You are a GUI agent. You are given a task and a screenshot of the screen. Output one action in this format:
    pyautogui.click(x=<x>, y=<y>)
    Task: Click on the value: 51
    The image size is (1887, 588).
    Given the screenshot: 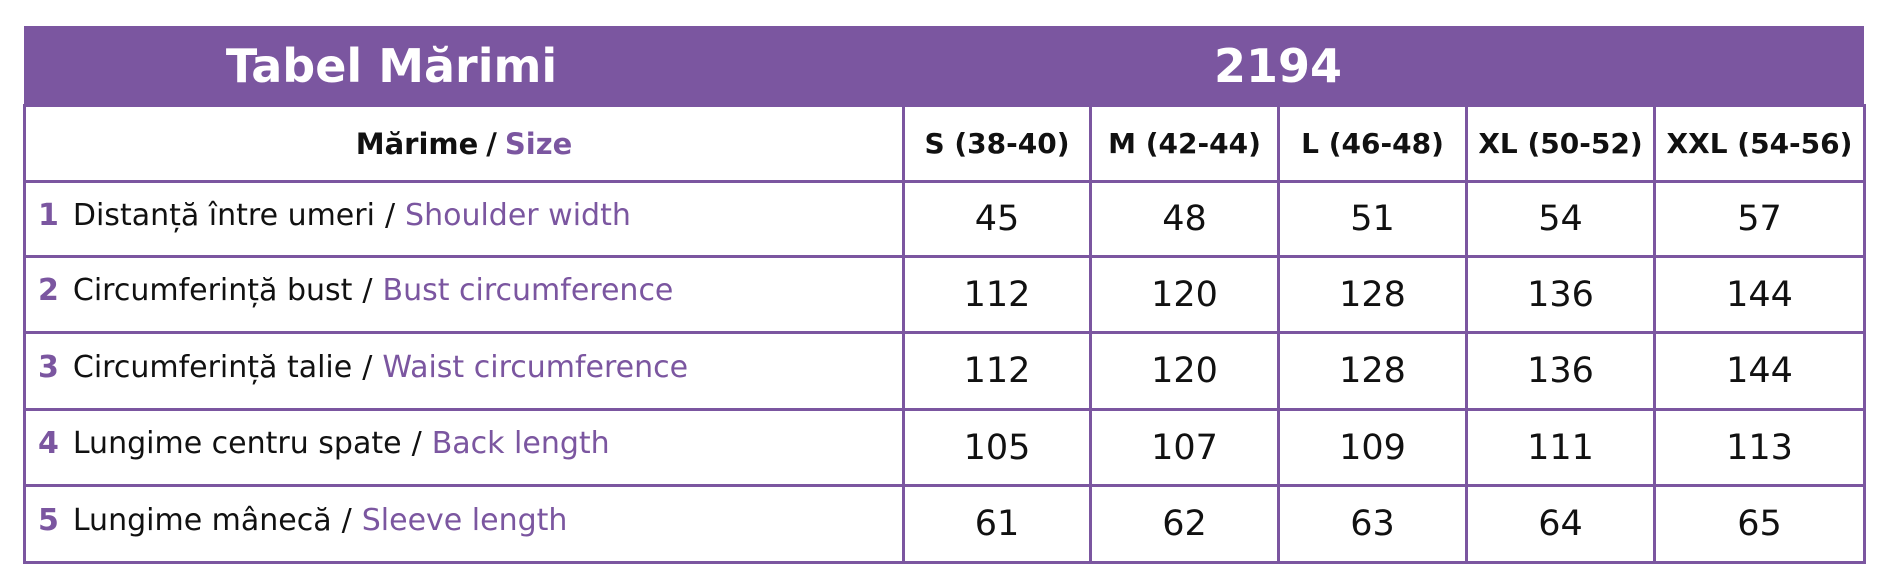 What is the action you would take?
    pyautogui.click(x=1372, y=219)
    